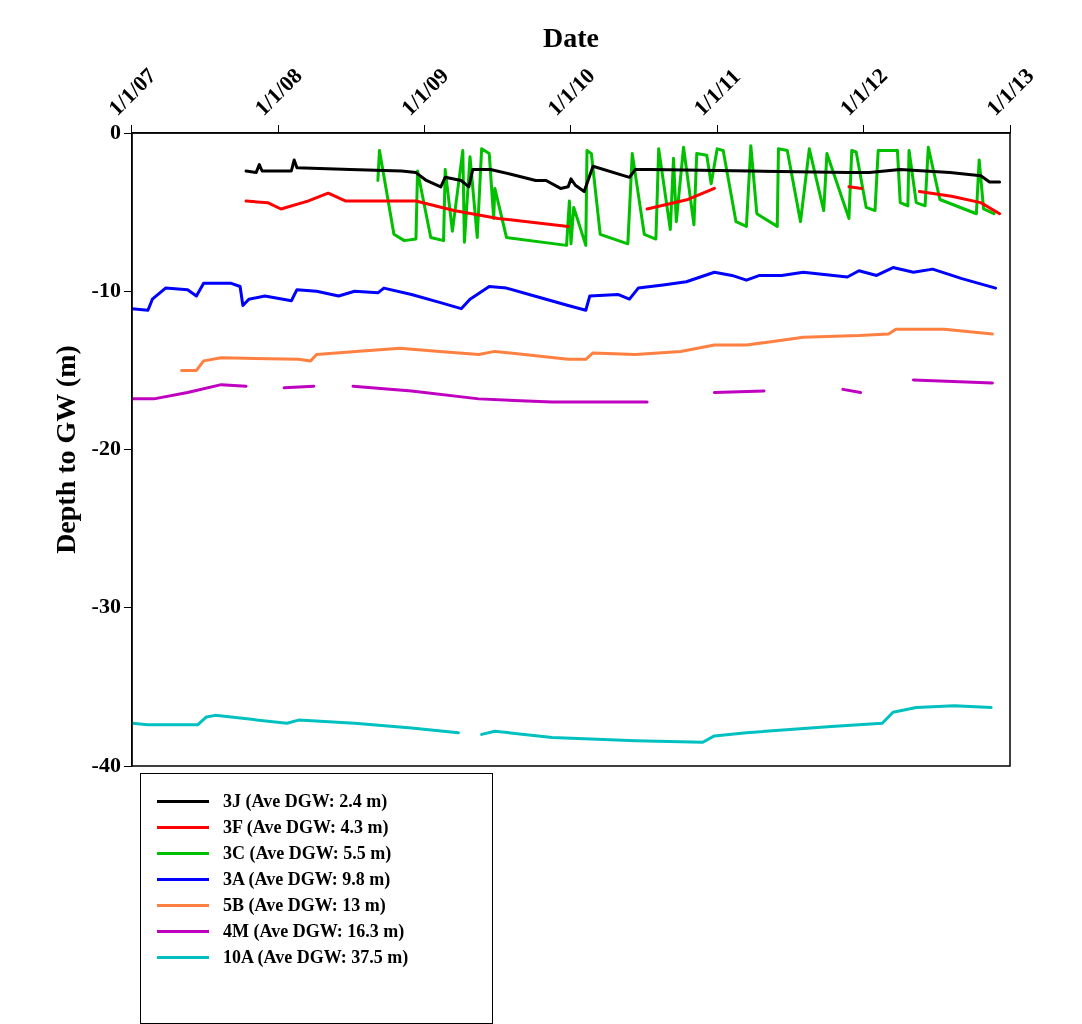 The width and height of the screenshot is (1082, 1024). Describe the element at coordinates (307, 879) in the screenshot. I see `legend-label: 3A (Ave DGW: 9.8 m)` at that location.